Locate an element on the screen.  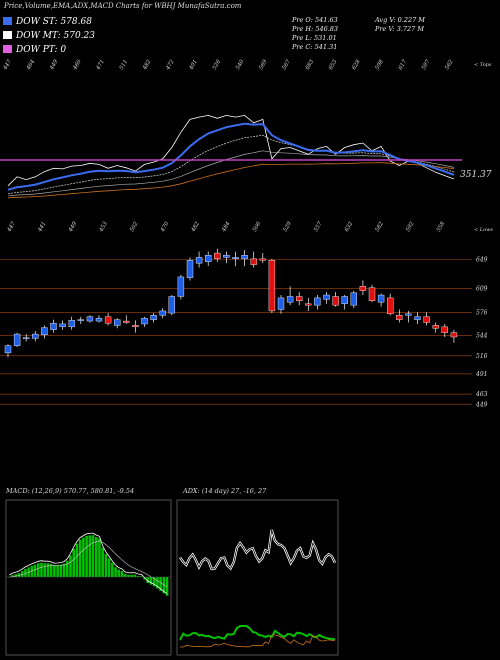
tops-tick-label: 628 is located at coordinates (356, 64).